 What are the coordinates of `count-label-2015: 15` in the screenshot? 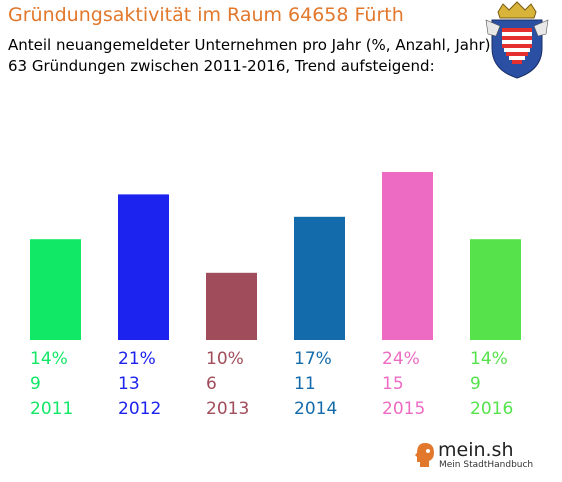 It's located at (393, 384).